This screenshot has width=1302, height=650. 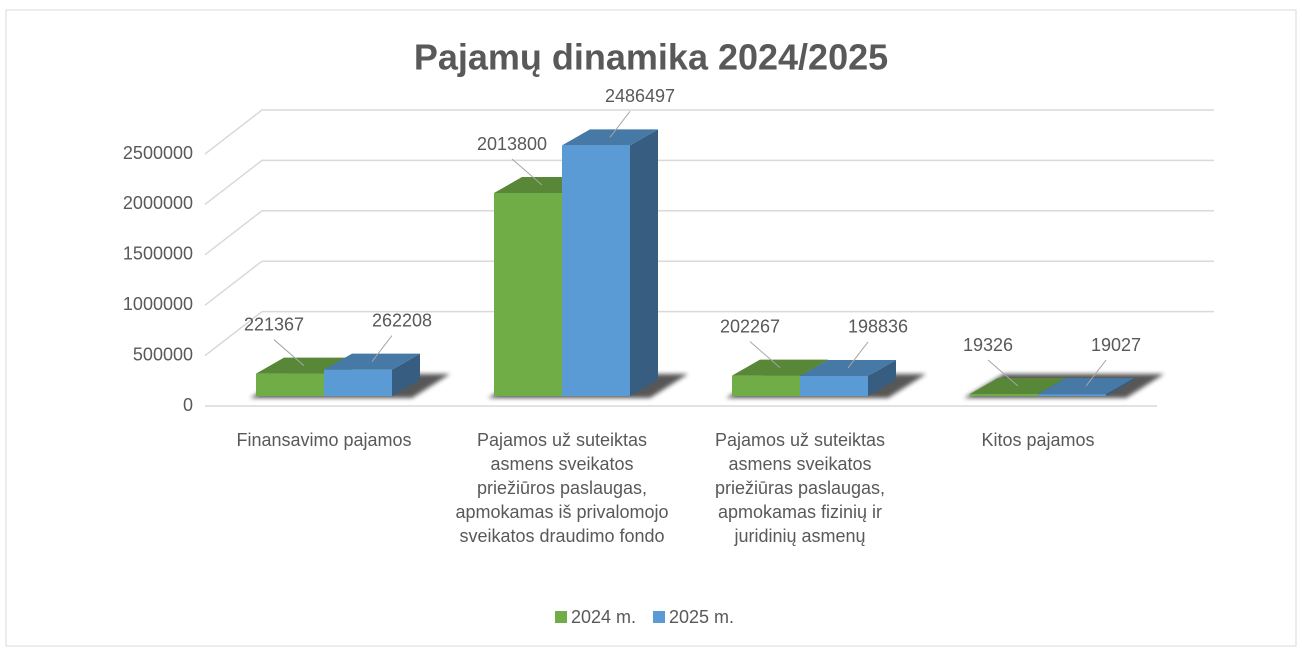 What do you see at coordinates (750, 326) in the screenshot?
I see `data-label: 202267` at bounding box center [750, 326].